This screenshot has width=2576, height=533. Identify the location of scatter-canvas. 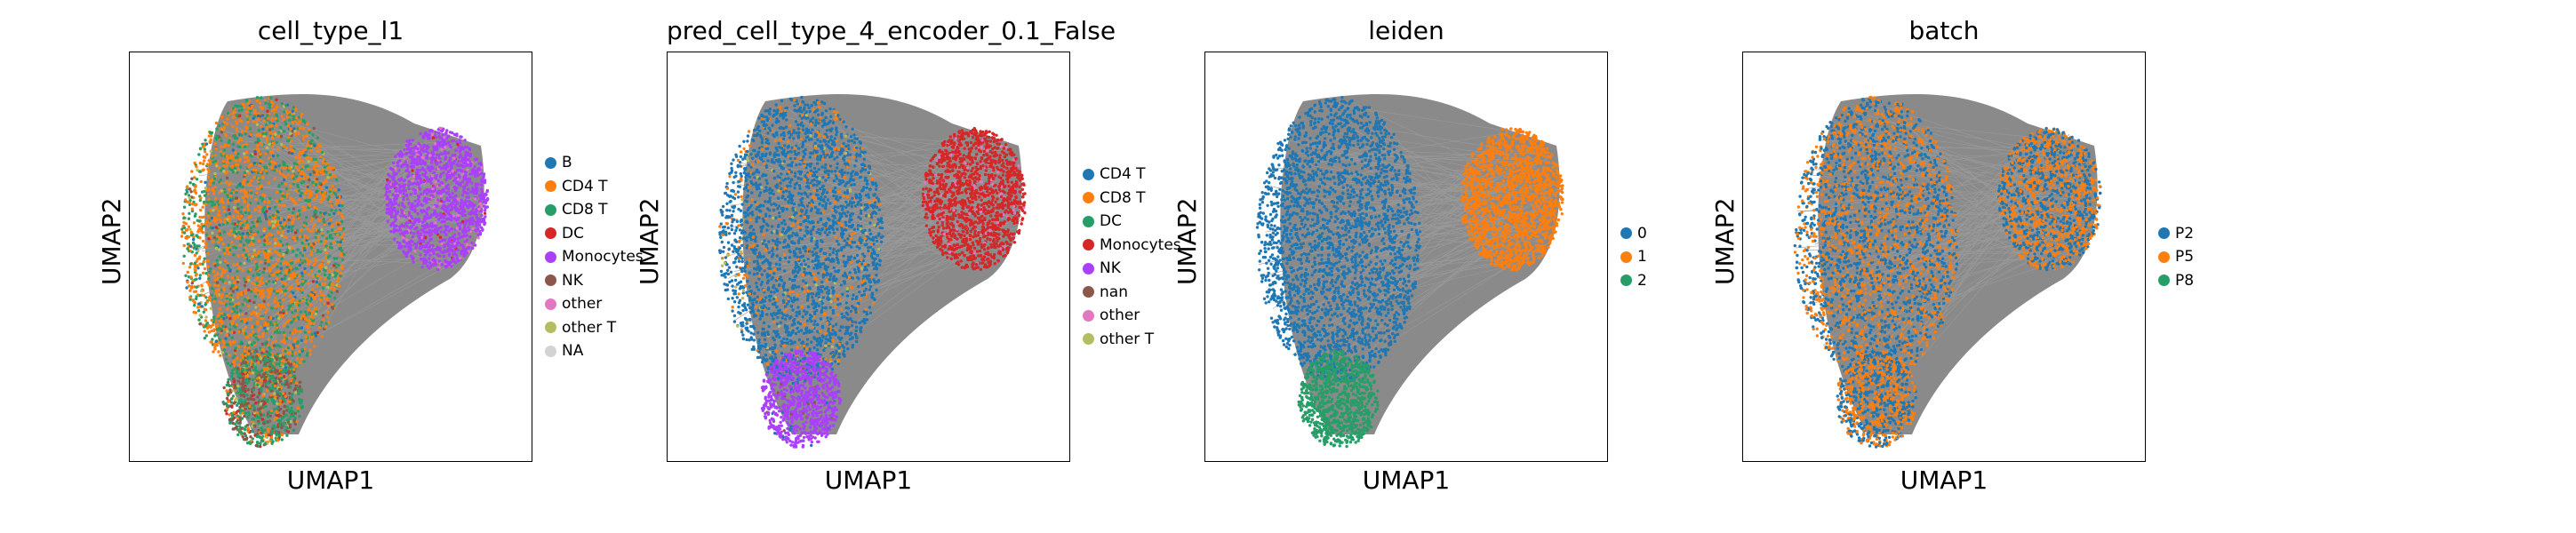
(335, 271).